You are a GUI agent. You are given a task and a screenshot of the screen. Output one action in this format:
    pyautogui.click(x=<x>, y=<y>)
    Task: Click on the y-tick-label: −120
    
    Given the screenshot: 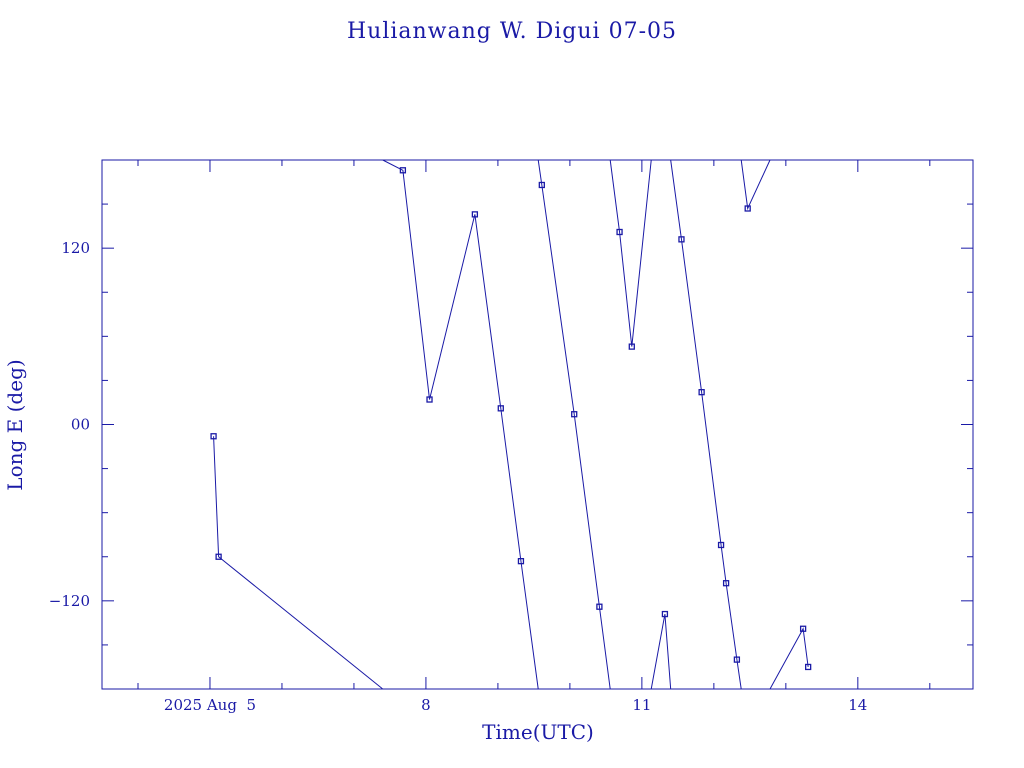 What is the action you would take?
    pyautogui.click(x=69, y=601)
    